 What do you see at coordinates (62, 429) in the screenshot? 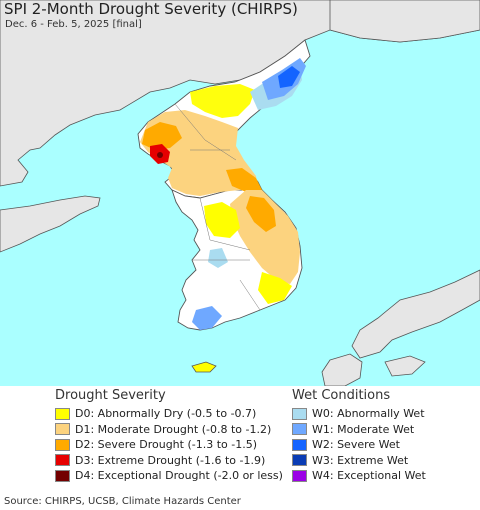
I see `swatch-d1` at bounding box center [62, 429].